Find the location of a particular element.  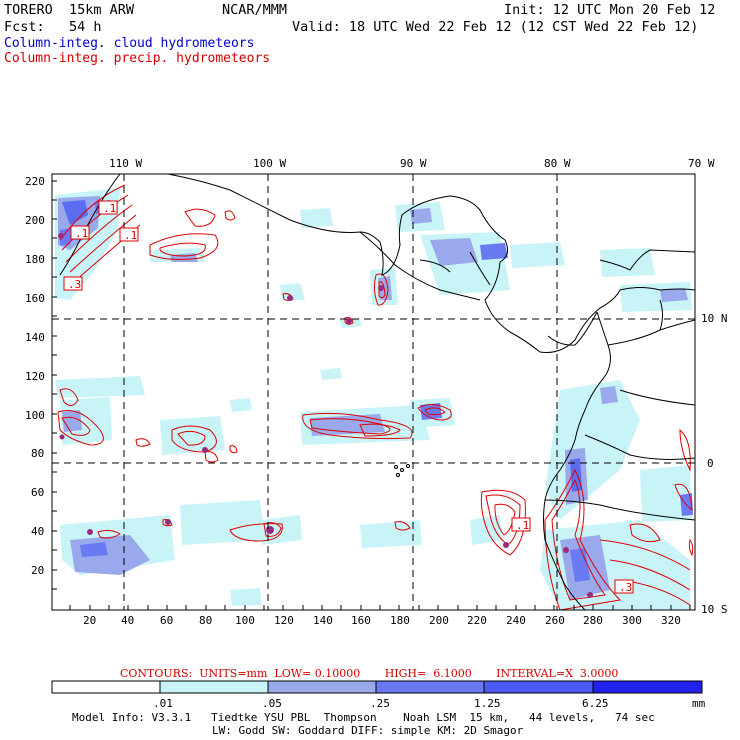

lon-label-90w: 90 W is located at coordinates (413, 163).